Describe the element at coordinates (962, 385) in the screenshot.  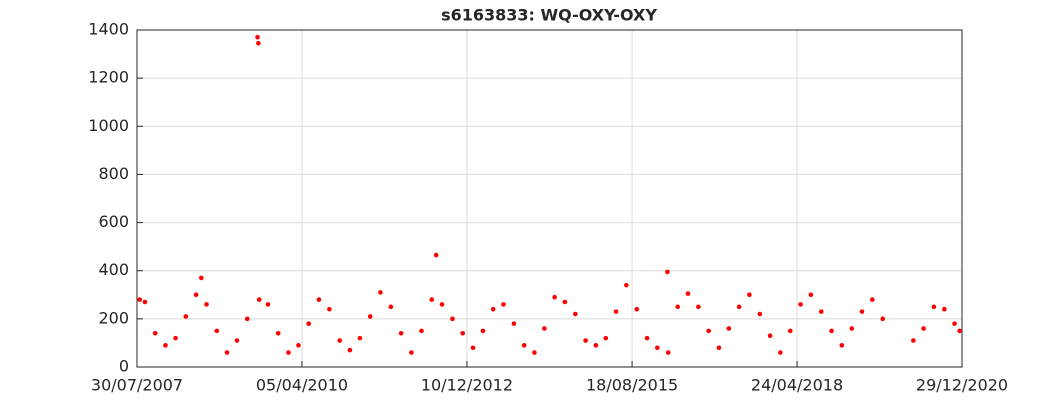
I see `x-tick-label: 29/12/2020` at that location.